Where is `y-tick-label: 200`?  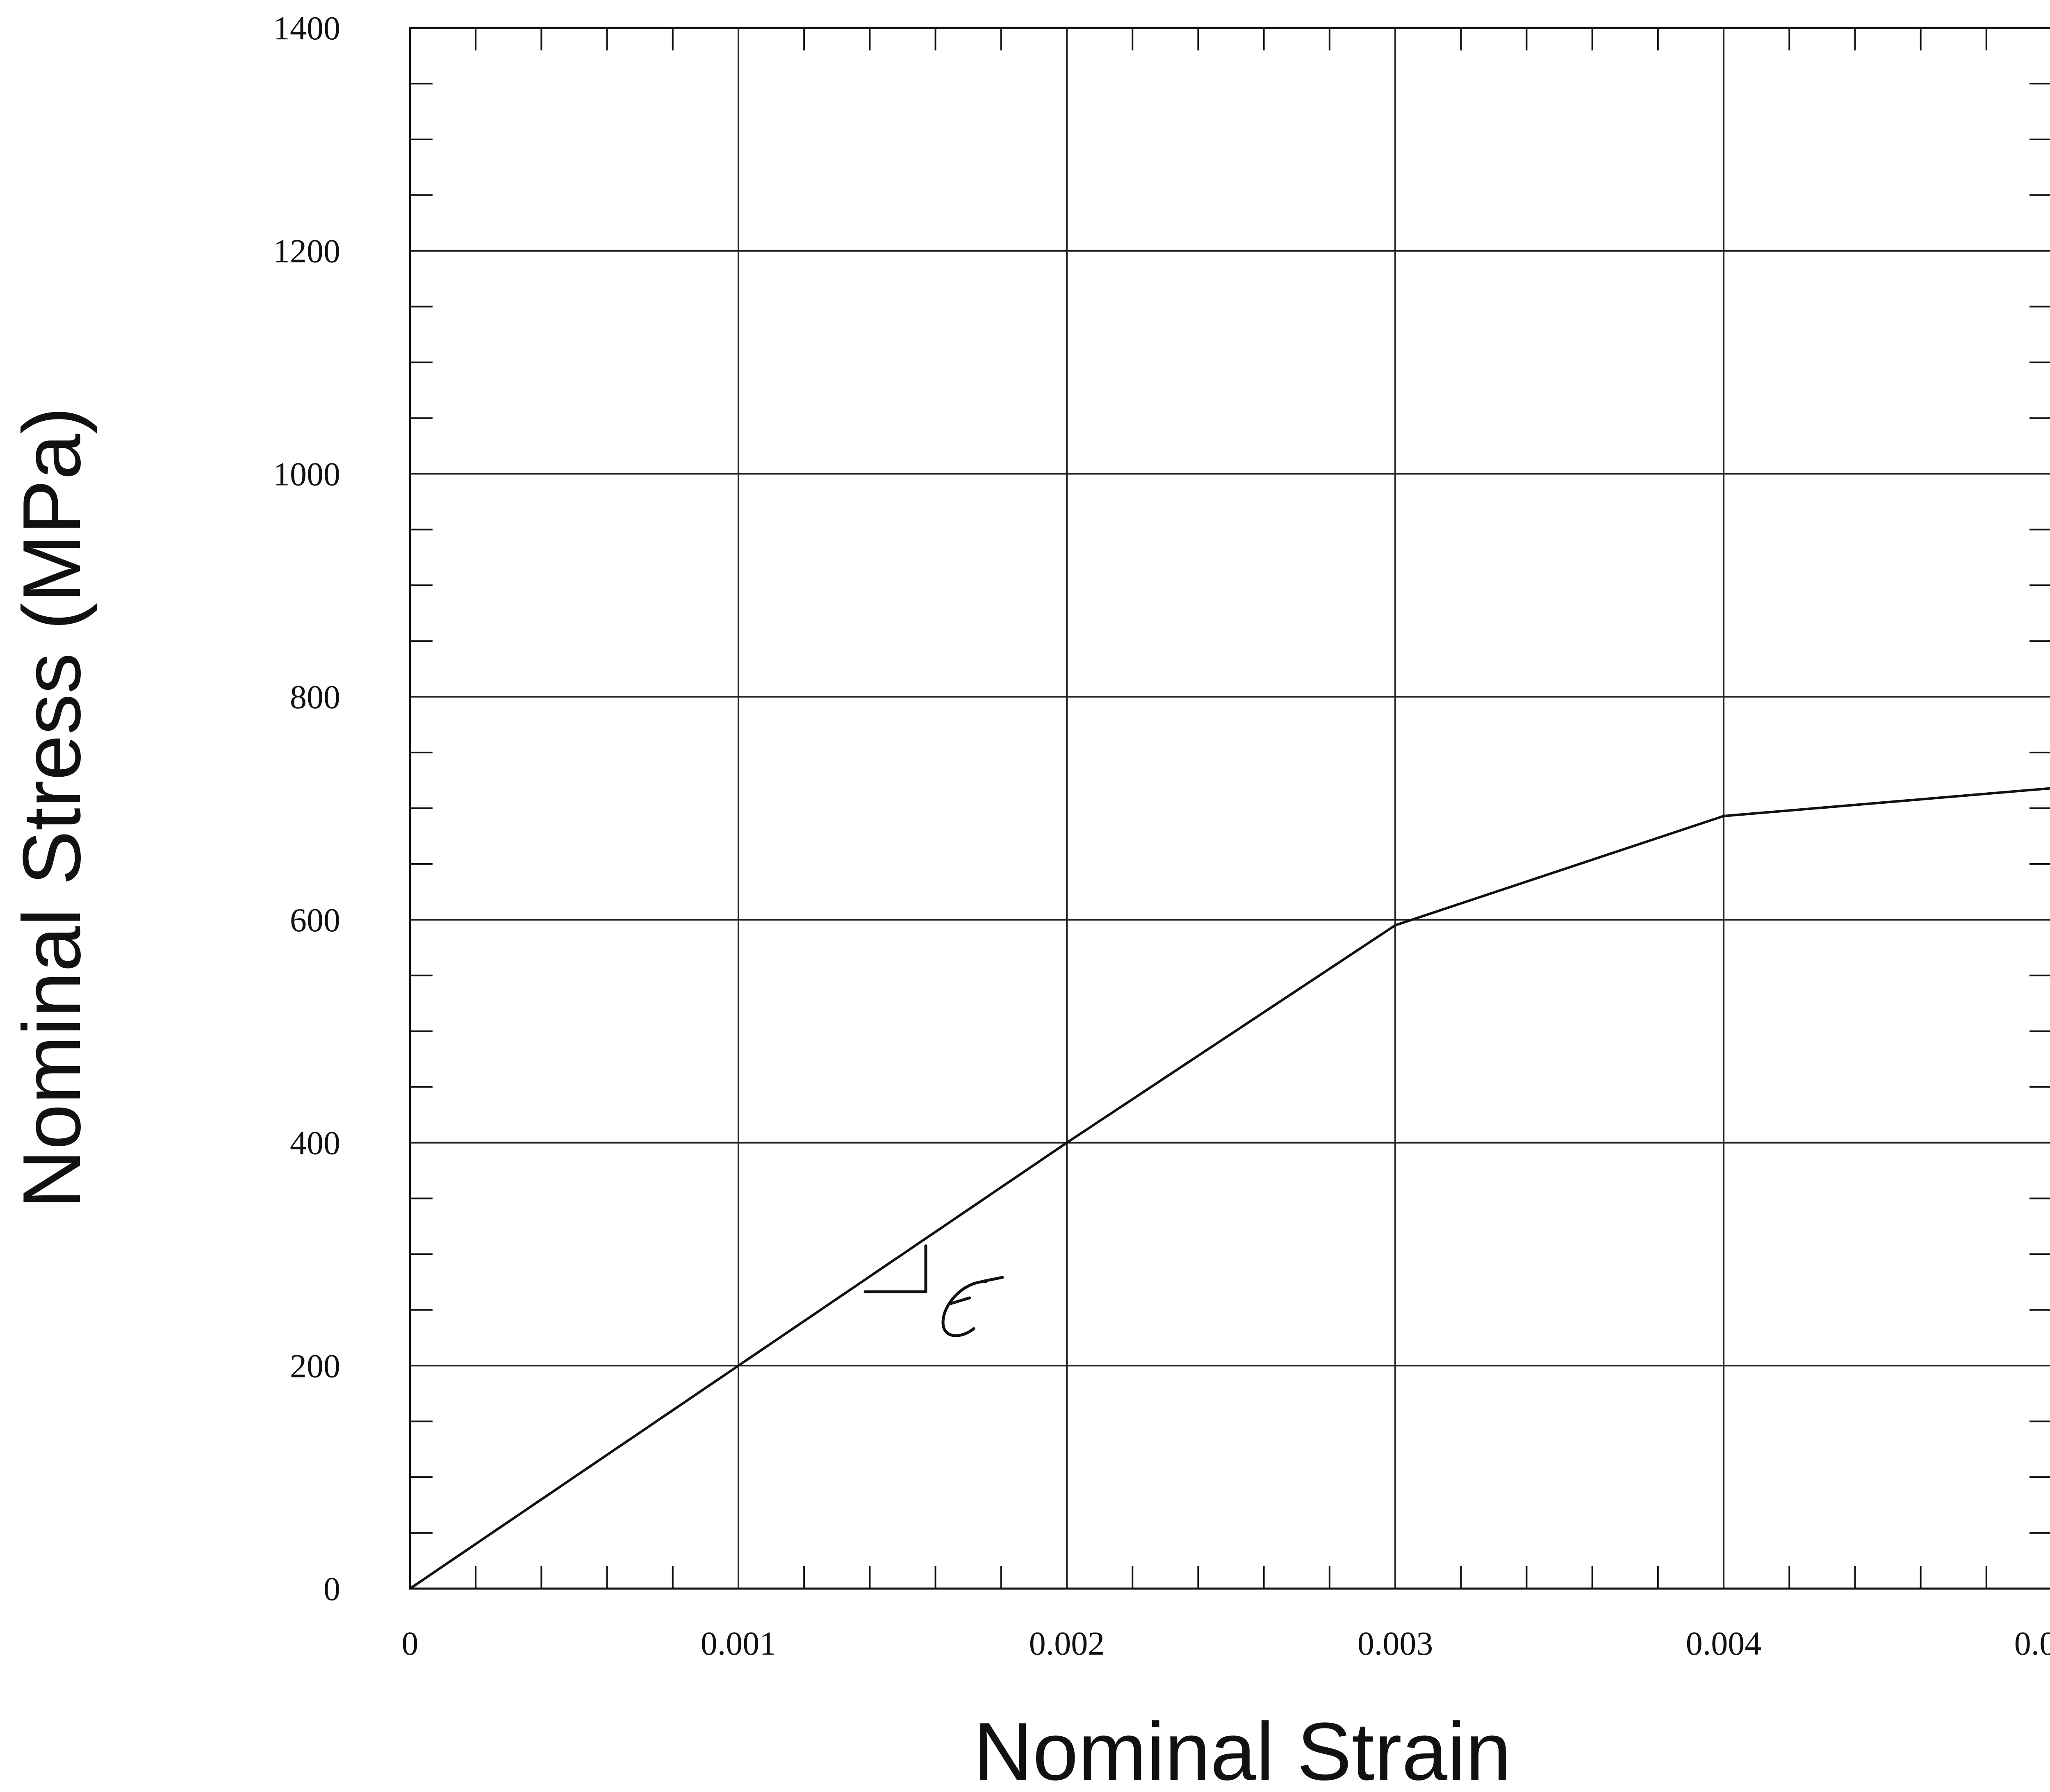 y-tick-label: 200 is located at coordinates (315, 1365).